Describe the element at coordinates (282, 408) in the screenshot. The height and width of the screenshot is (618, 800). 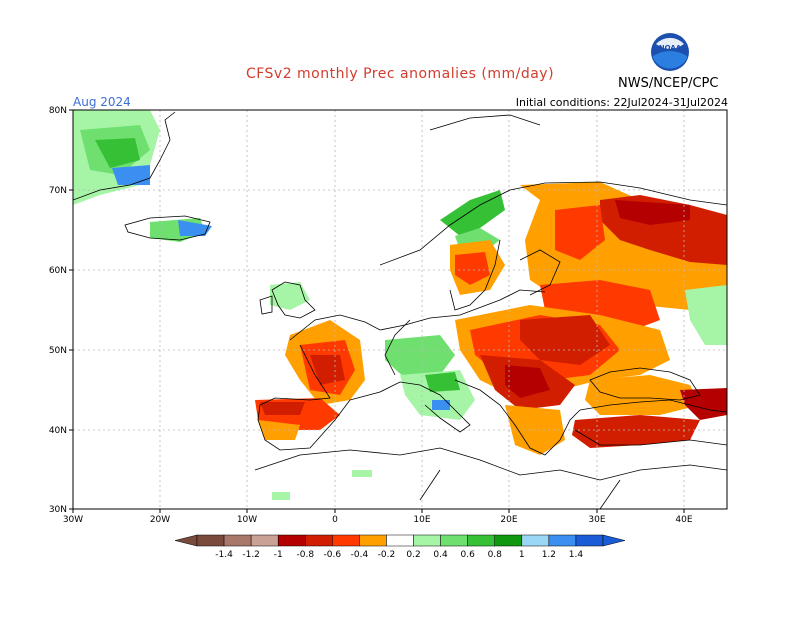
I see `iberia-dark-red` at that location.